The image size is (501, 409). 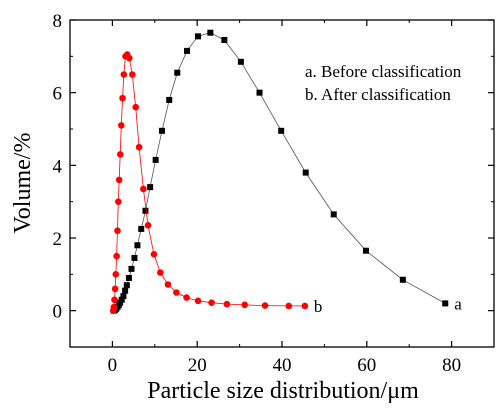 I want to click on series-a-end-label: a, so click(x=458, y=303).